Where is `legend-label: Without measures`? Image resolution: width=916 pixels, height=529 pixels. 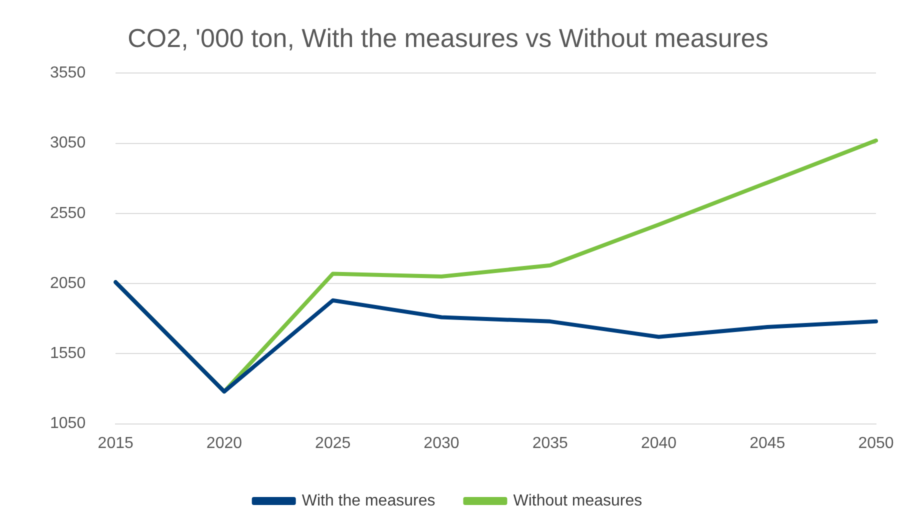
legend-label: Without measures is located at coordinates (577, 501).